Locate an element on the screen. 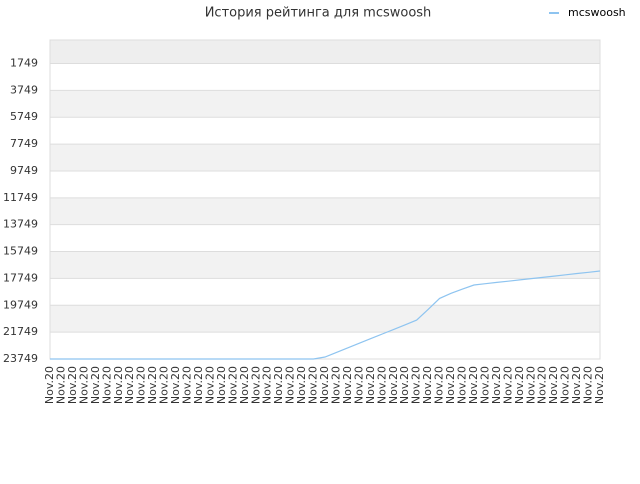  y-tick-label: 17749 is located at coordinates (20, 277).